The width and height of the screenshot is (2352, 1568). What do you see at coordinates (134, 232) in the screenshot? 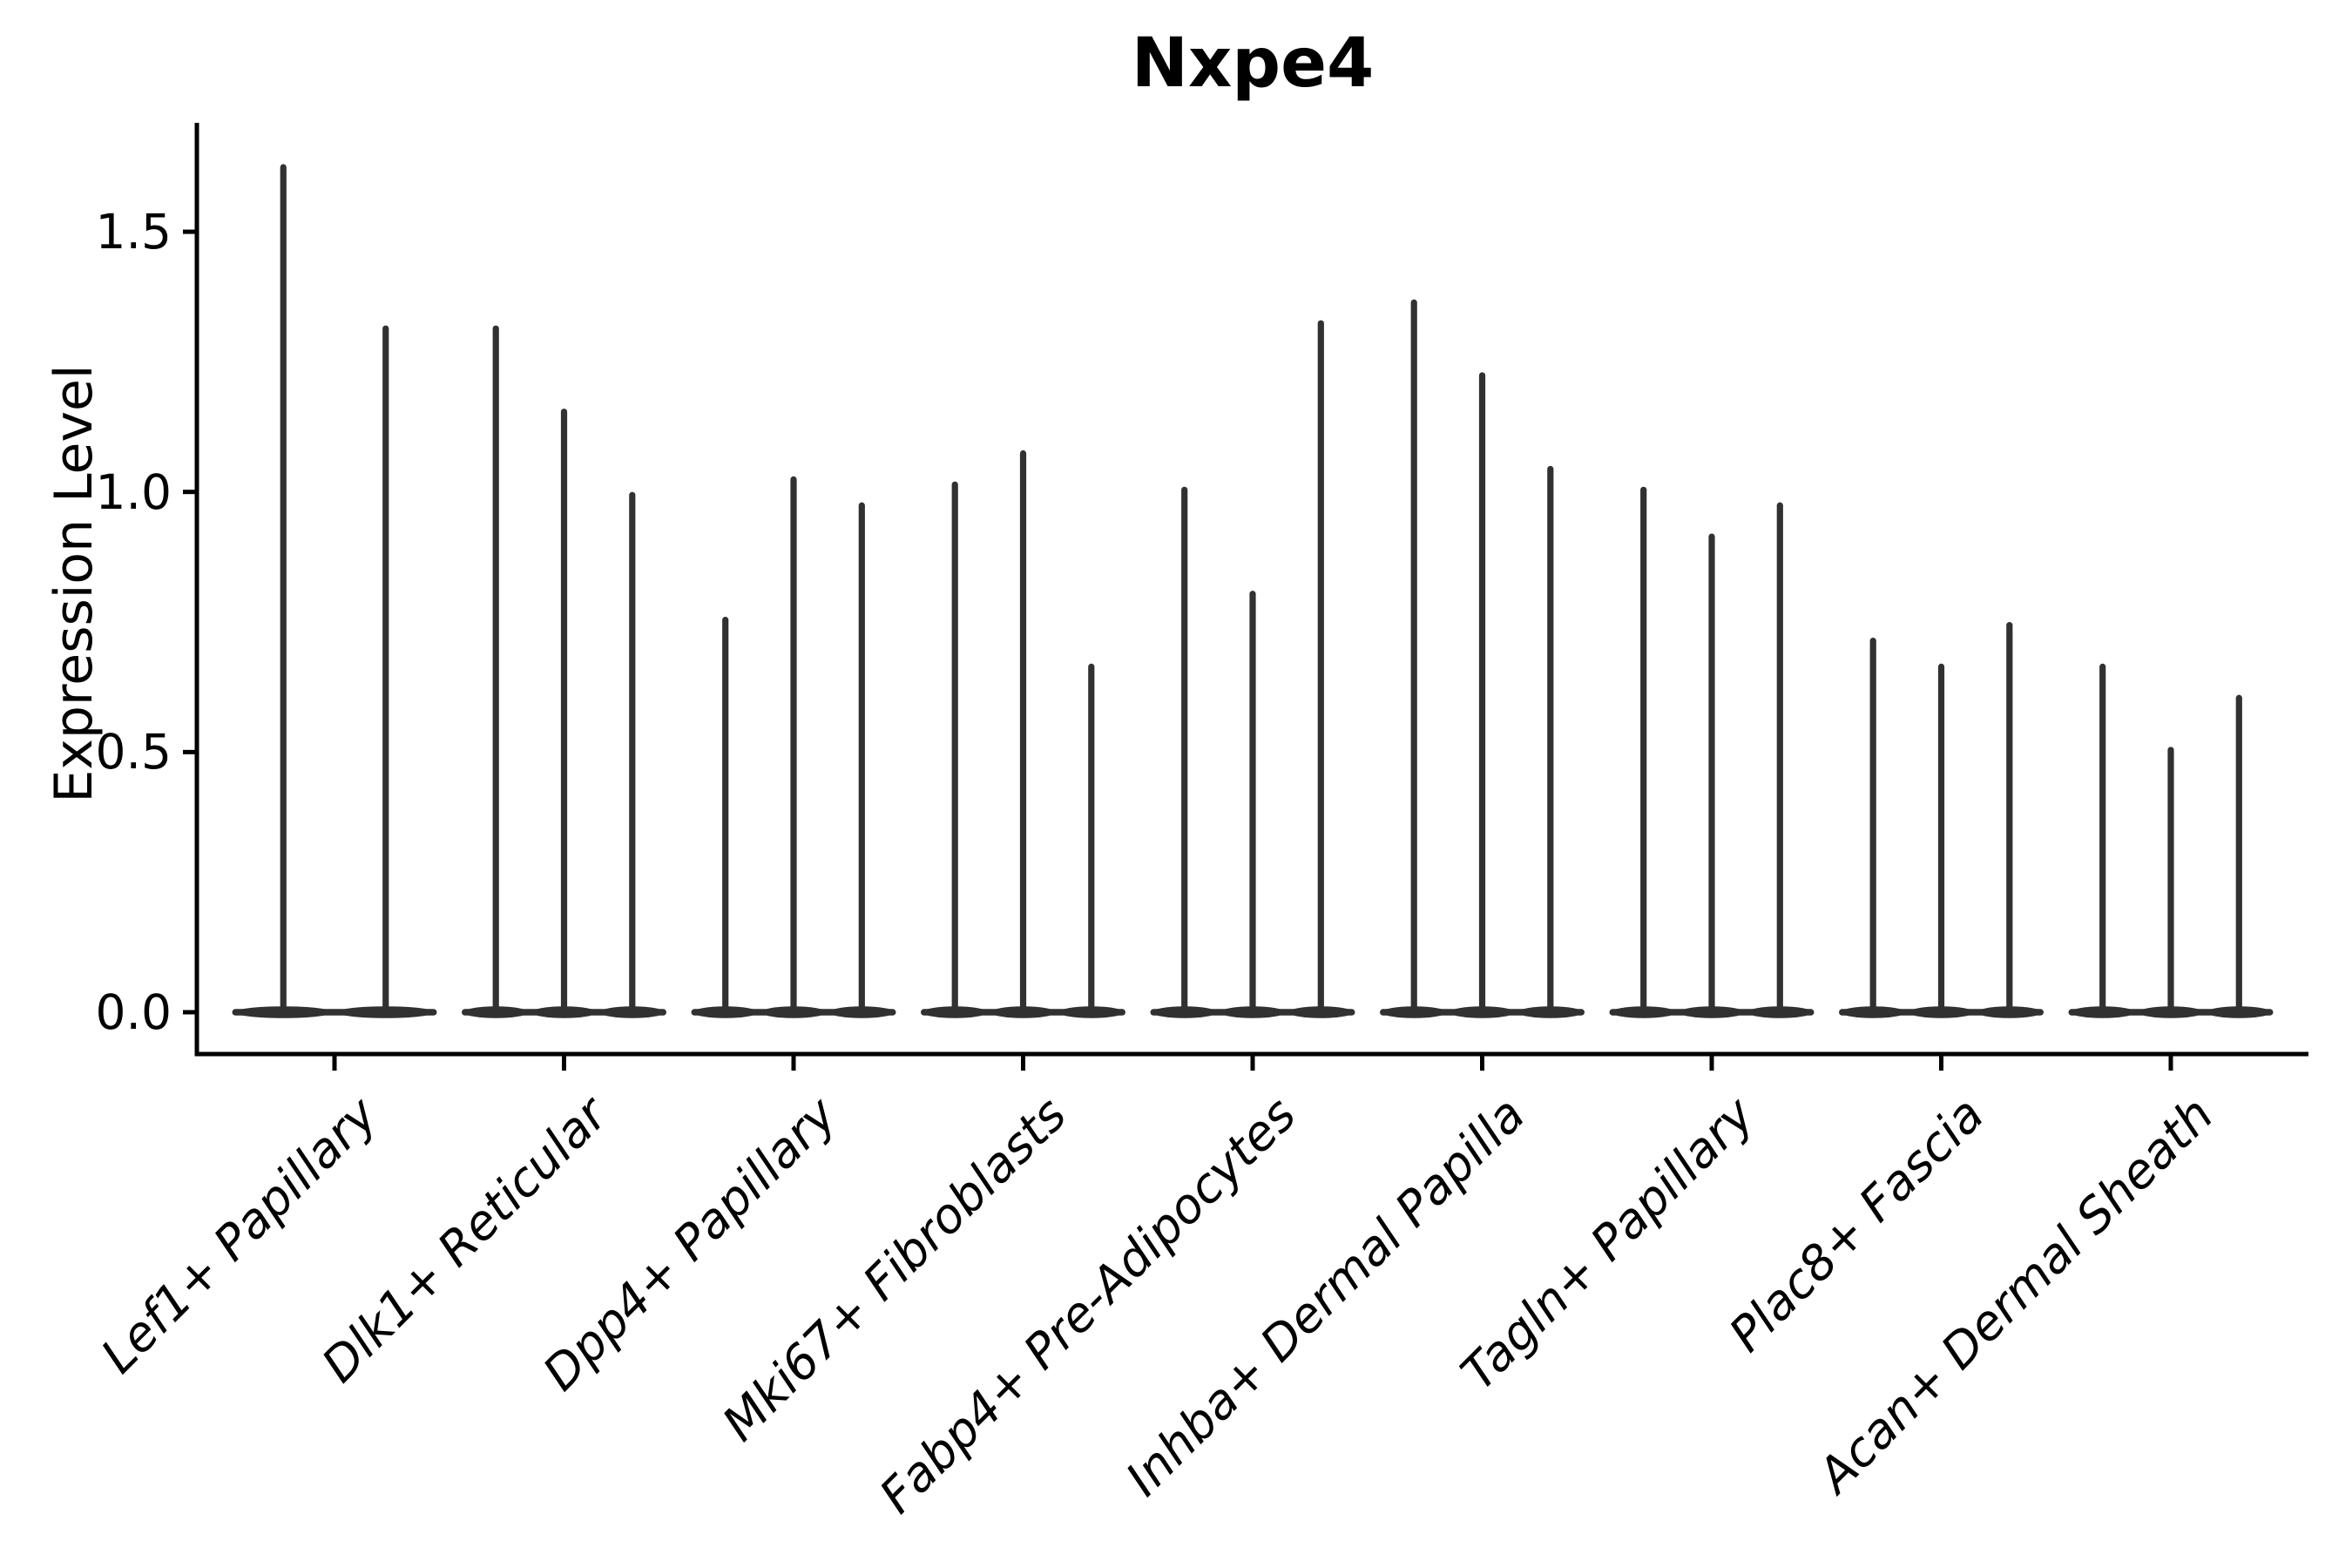
I see `y-tick-label: 1.5` at bounding box center [134, 232].